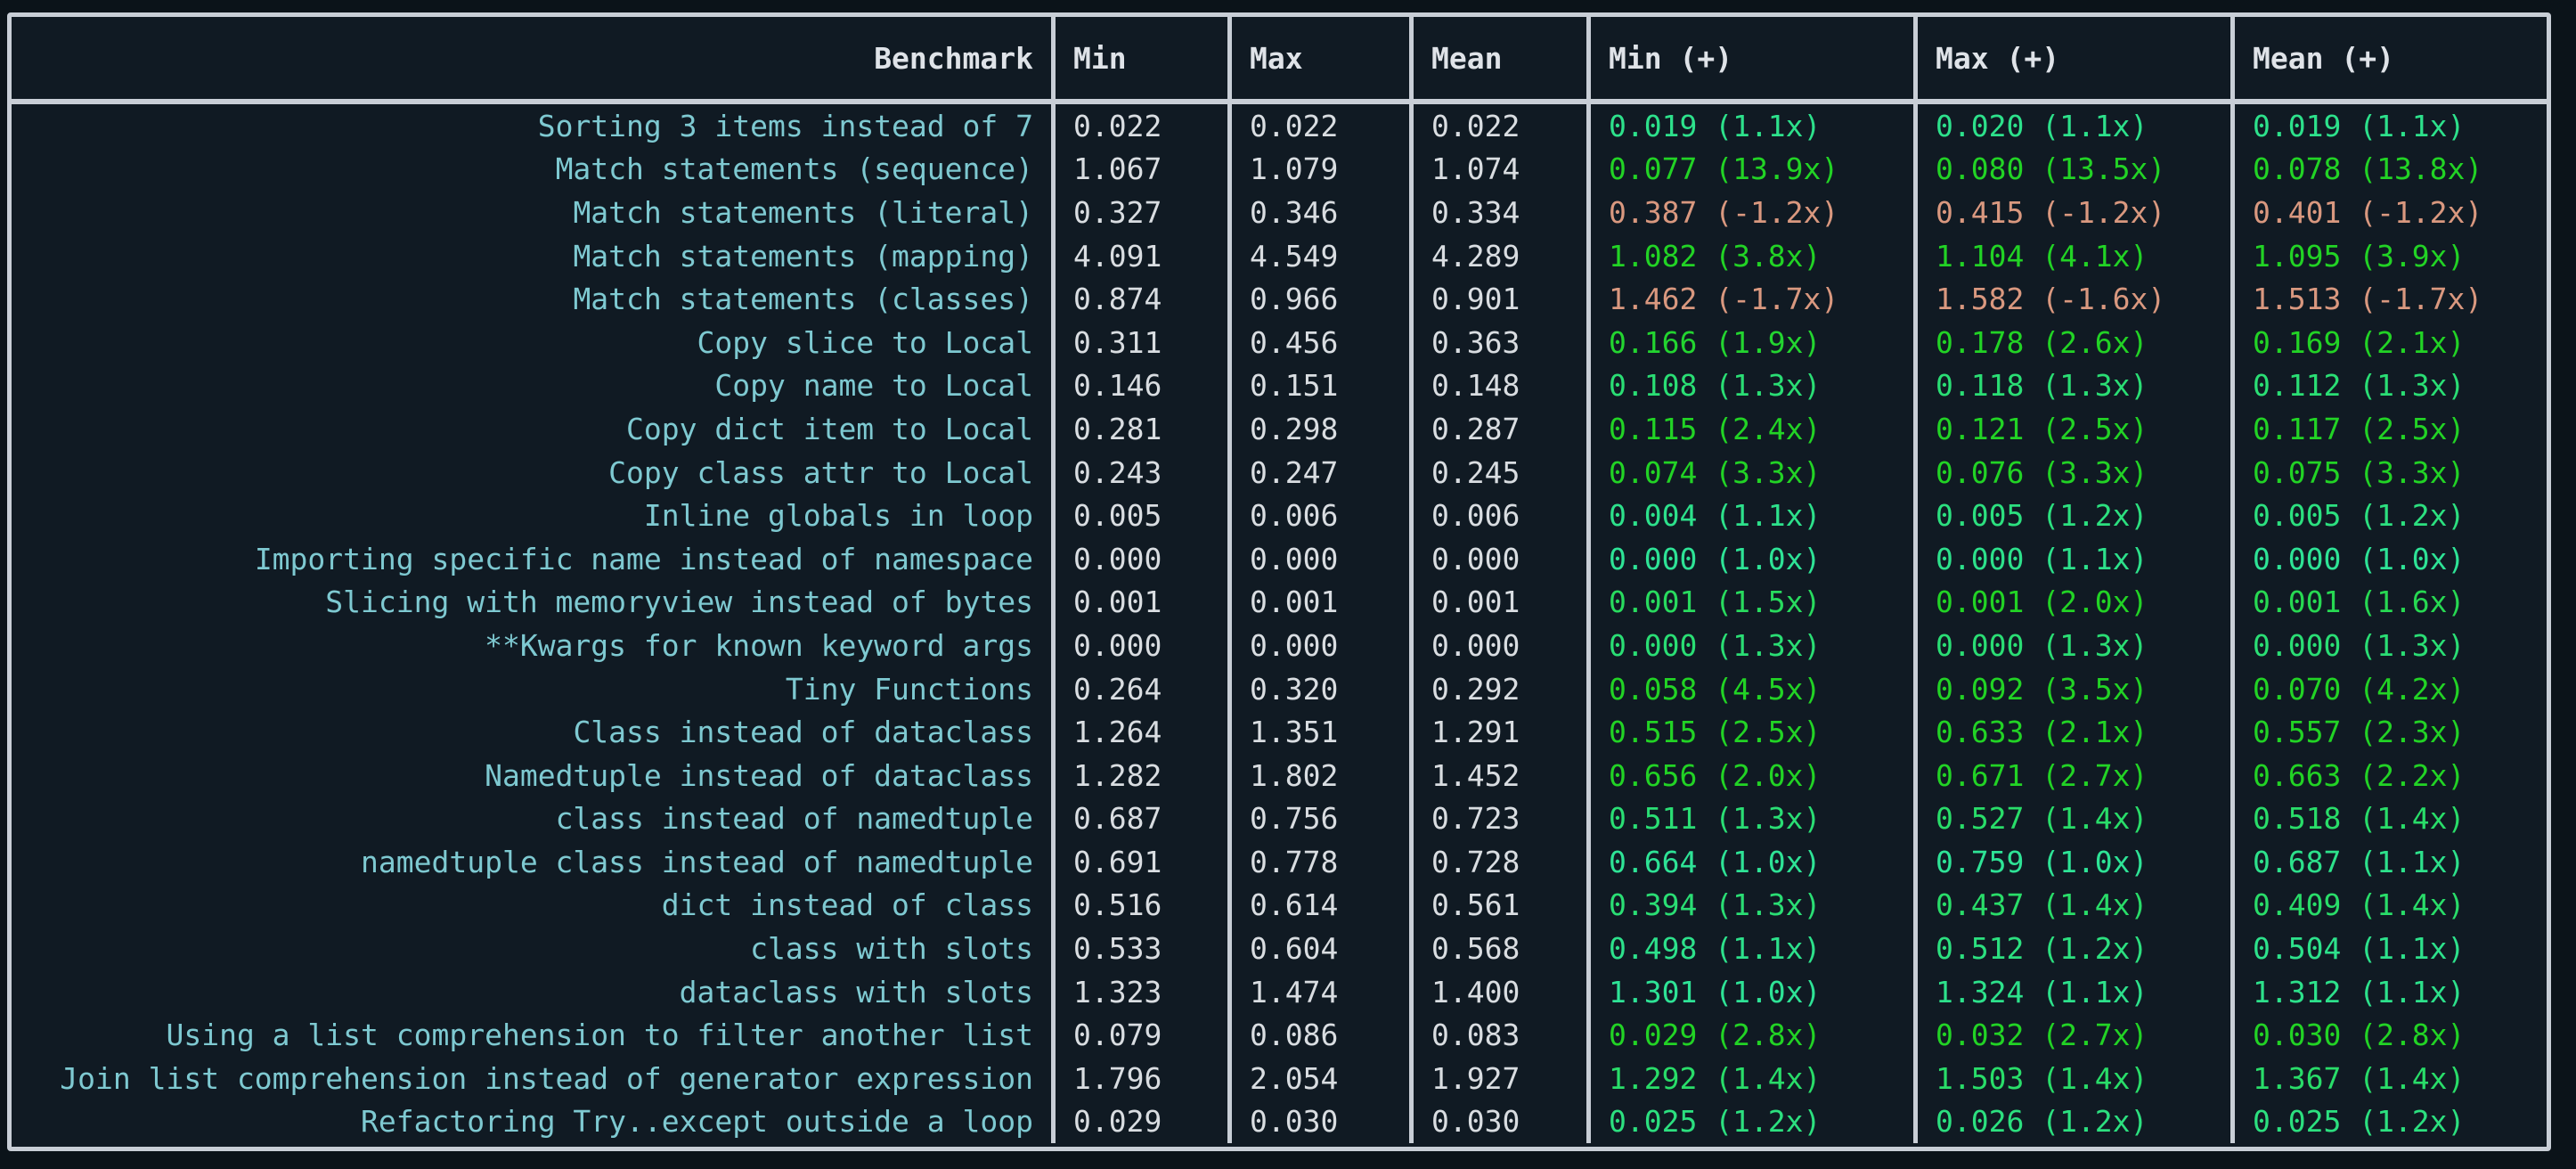 This screenshot has width=2576, height=1169. What do you see at coordinates (1750, 58) in the screenshot?
I see `header-cell-min-plus: Min (+)` at bounding box center [1750, 58].